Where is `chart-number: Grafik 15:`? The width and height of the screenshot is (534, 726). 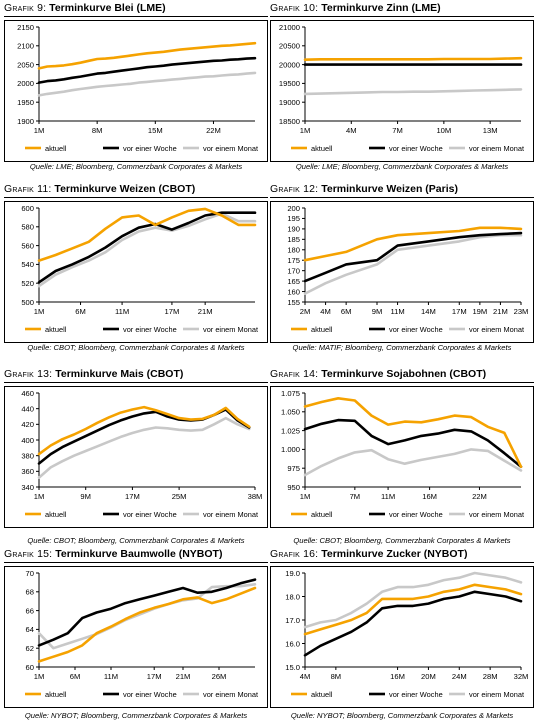
chart-number: Grafik 15: is located at coordinates (28, 554).